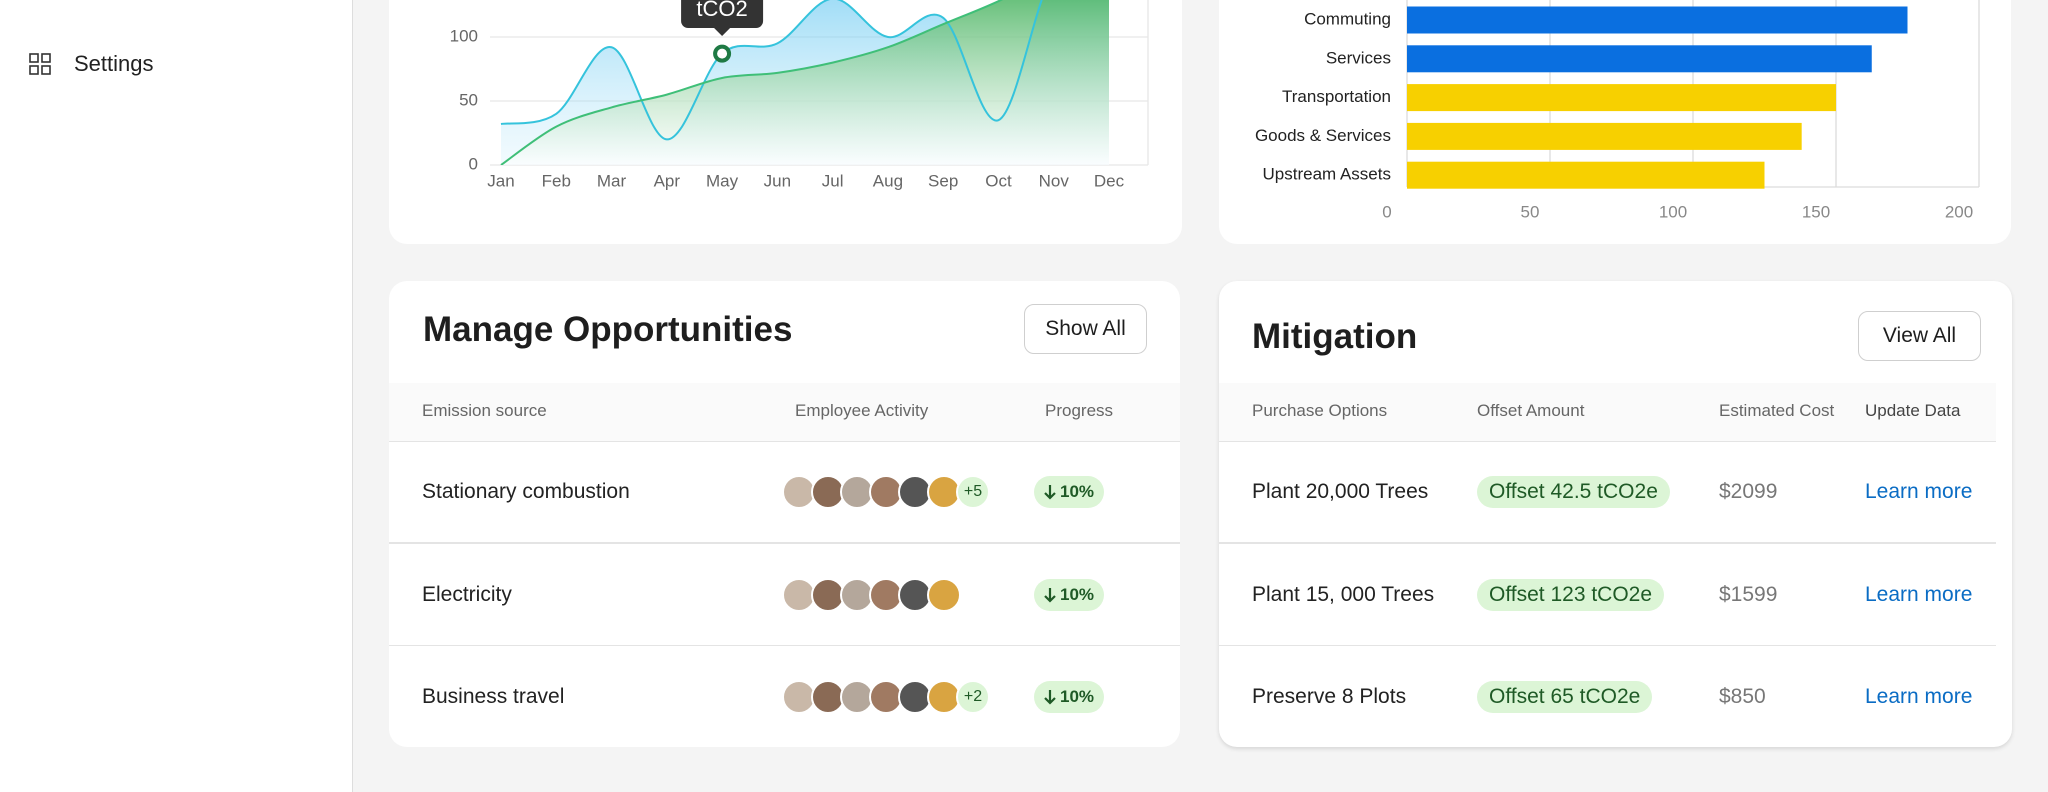  What do you see at coordinates (40, 64) in the screenshot?
I see `settings-icon` at bounding box center [40, 64].